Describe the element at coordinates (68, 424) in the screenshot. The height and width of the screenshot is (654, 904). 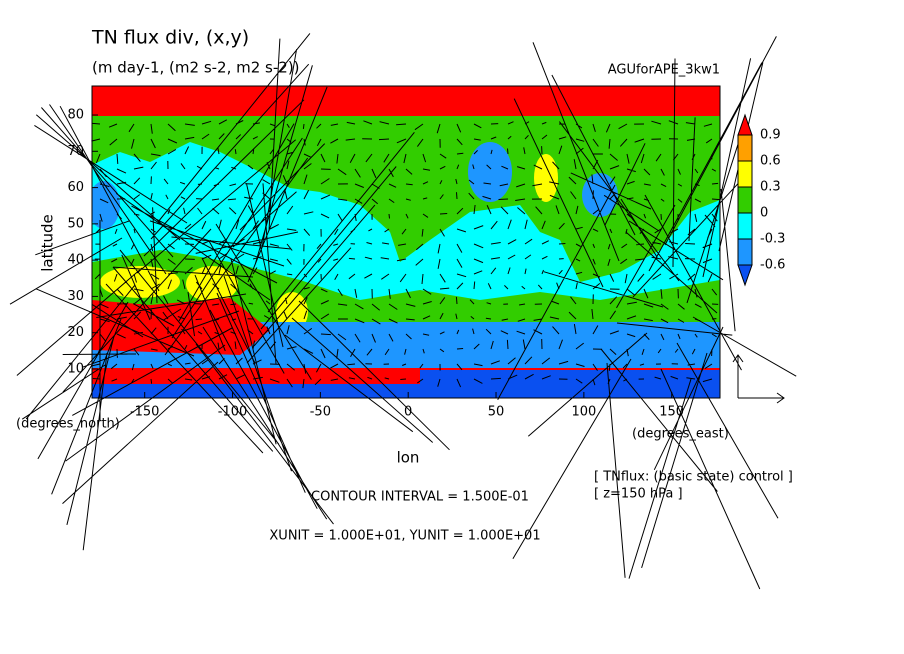
I see `y-unit: (degrees_north)` at that location.